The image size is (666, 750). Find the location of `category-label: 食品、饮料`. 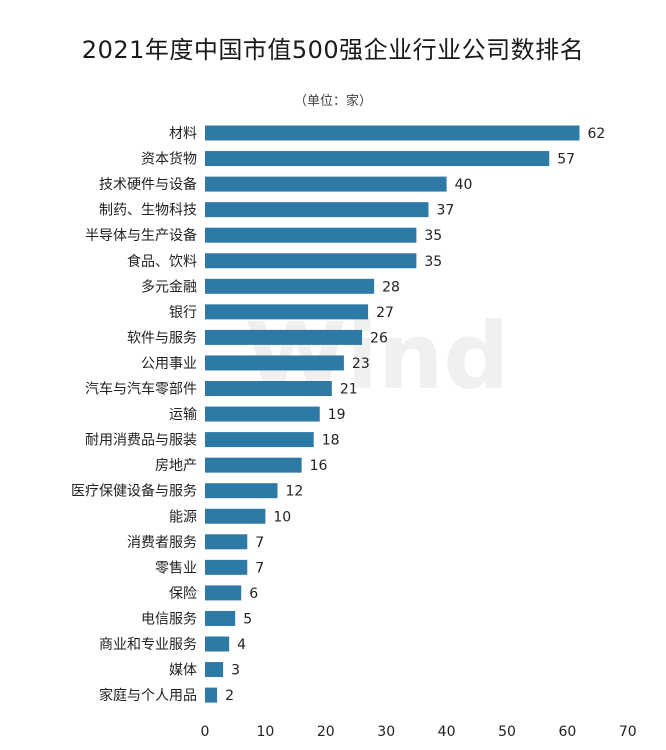

category-label: 食品、饮料 is located at coordinates (162, 261).